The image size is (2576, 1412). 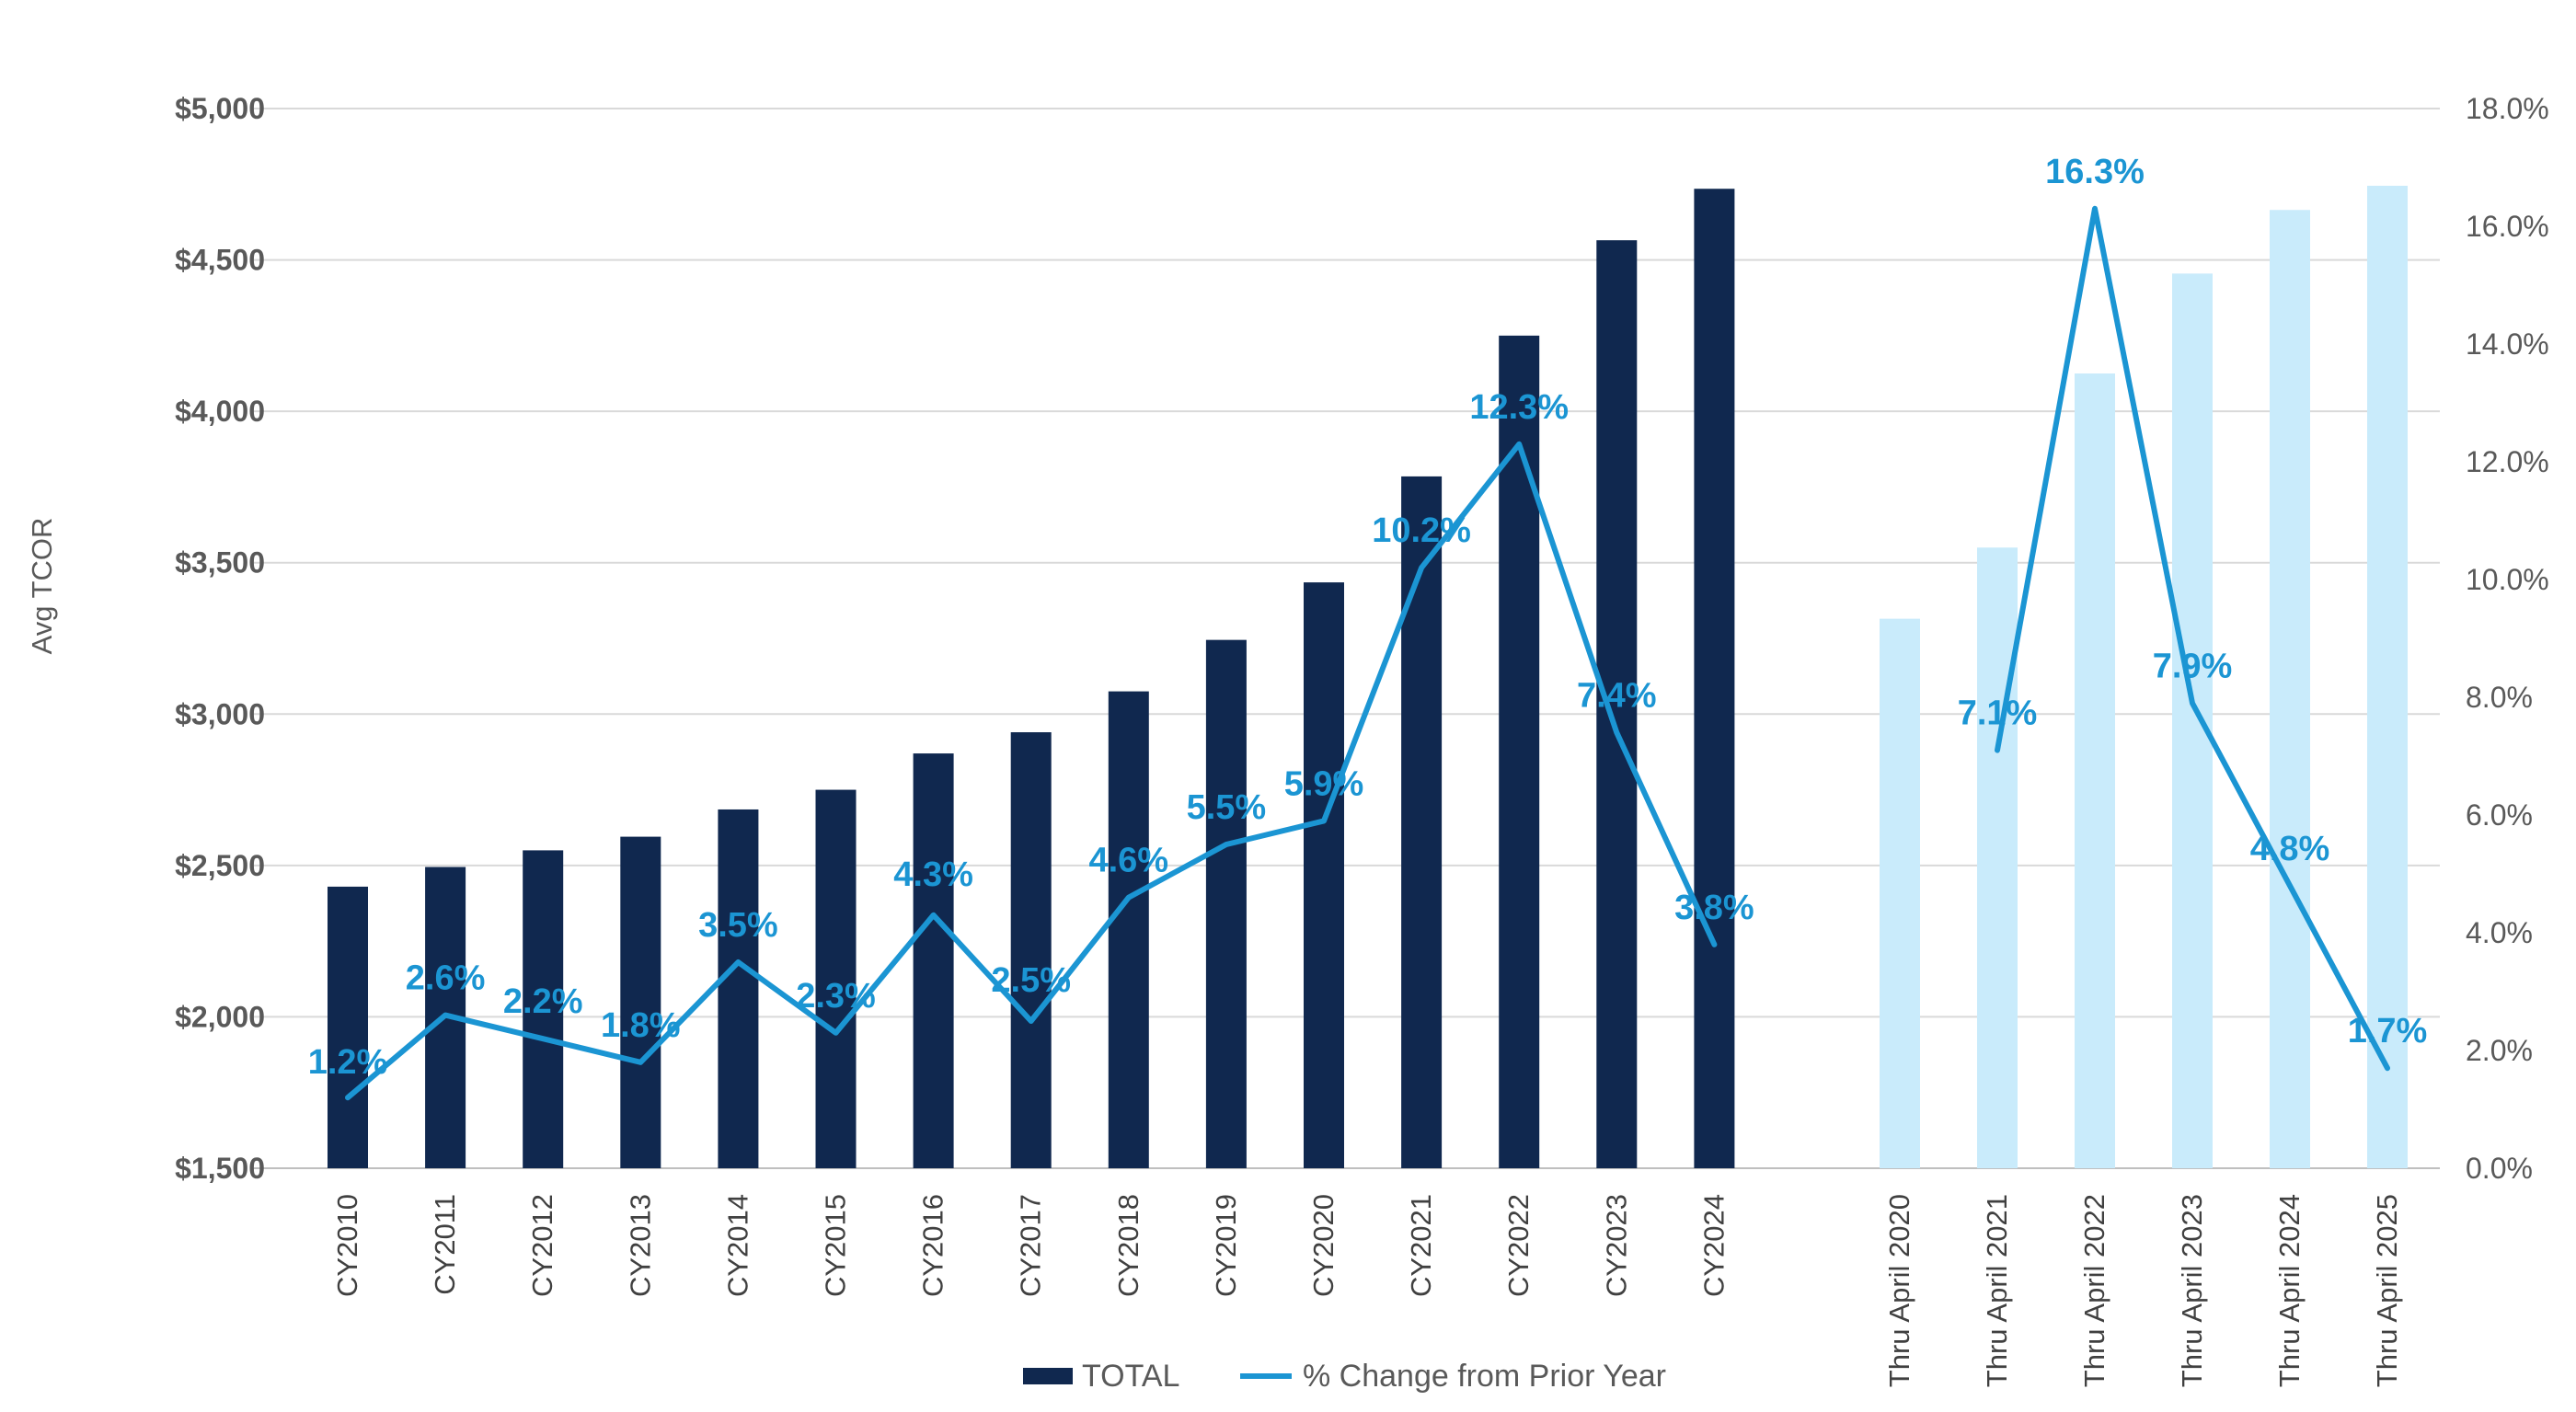 I want to click on y2-tick-label: 4.0%, so click(x=2499, y=933).